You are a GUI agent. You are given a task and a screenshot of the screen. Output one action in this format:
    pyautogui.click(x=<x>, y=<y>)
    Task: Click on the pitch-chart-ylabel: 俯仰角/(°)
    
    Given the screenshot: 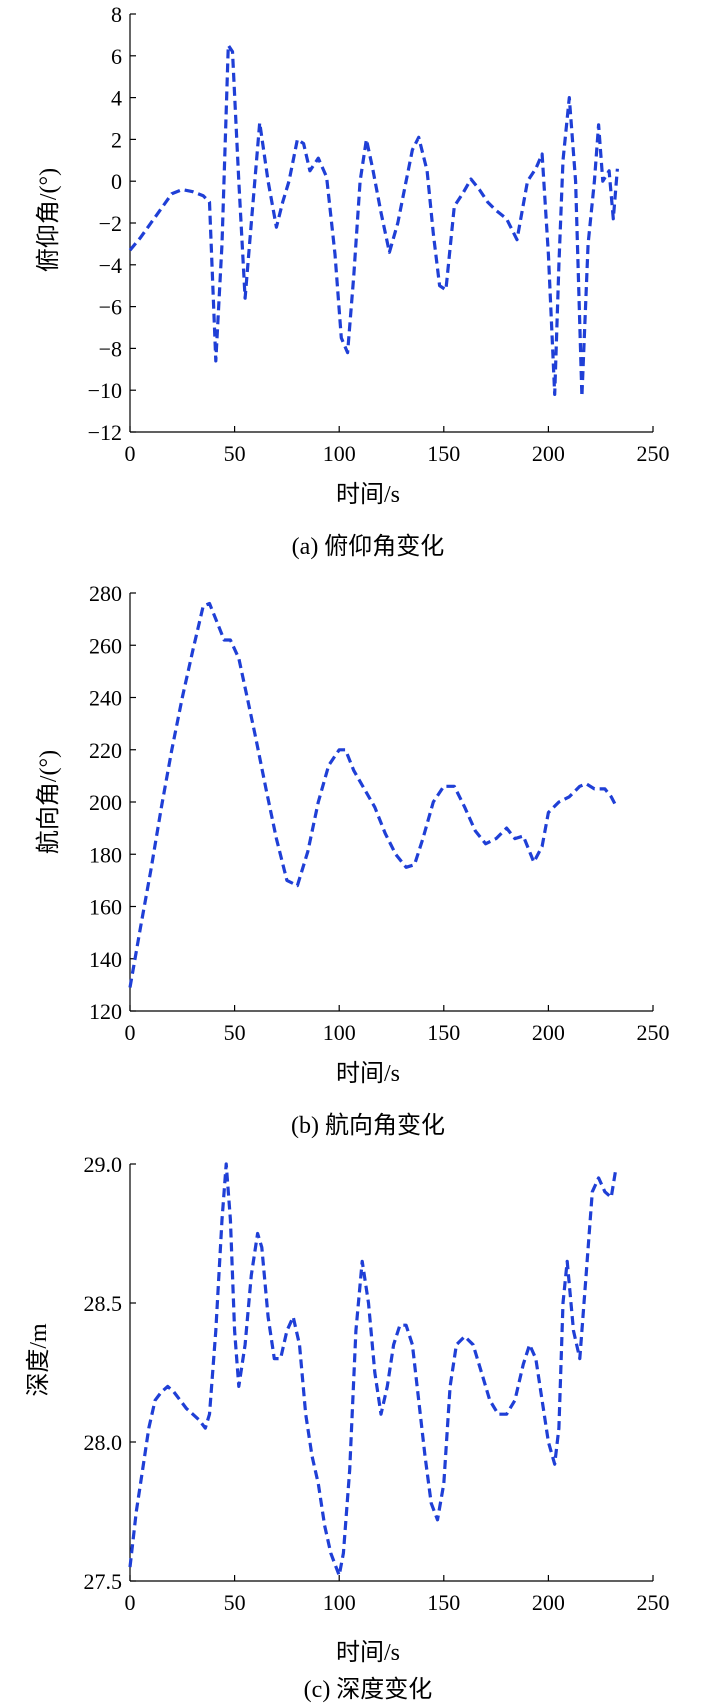 What is the action you would take?
    pyautogui.click(x=48, y=220)
    